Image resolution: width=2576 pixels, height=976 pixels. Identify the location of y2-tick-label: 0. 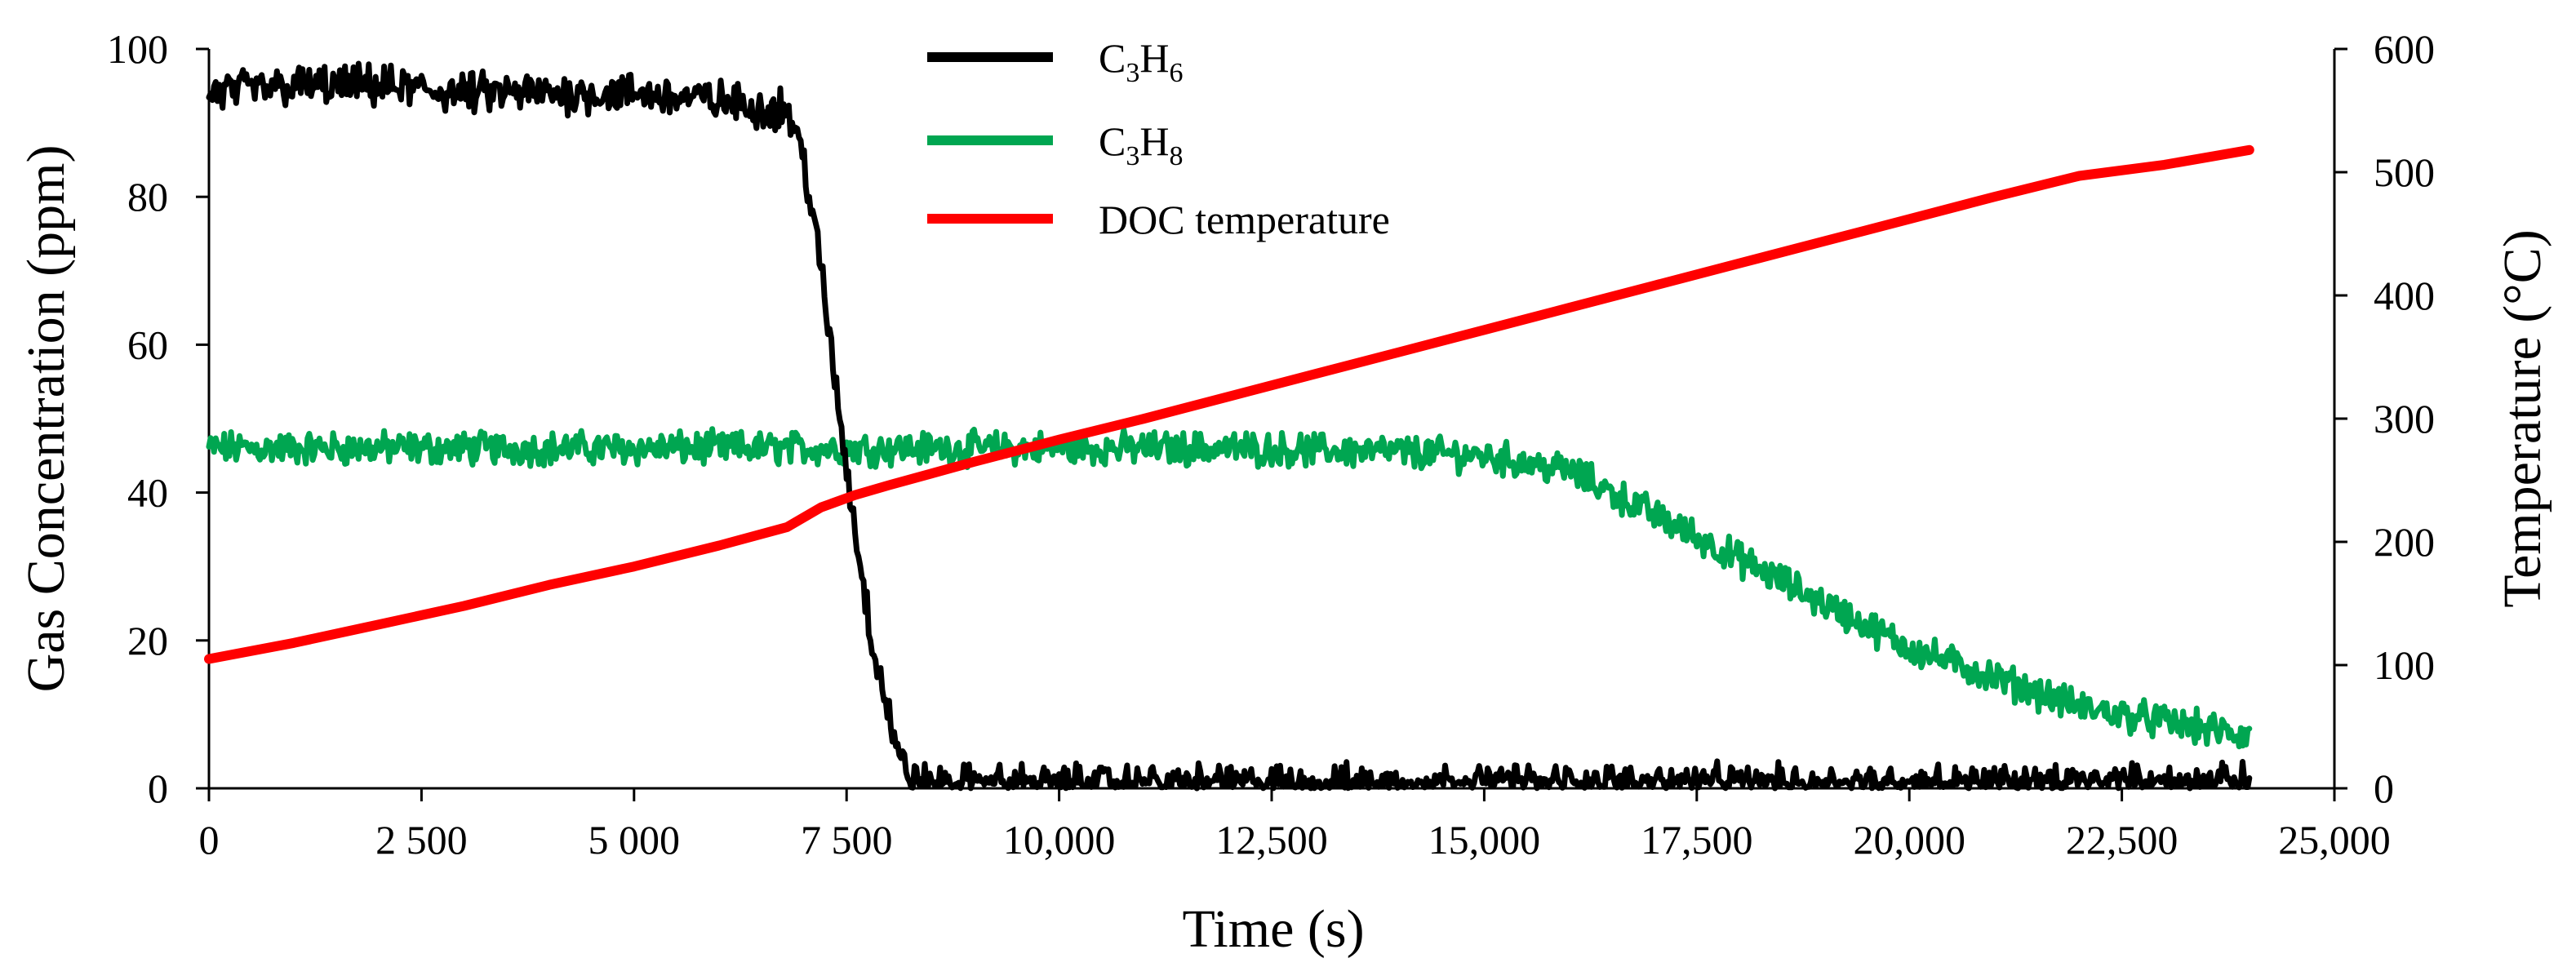
(2384, 788).